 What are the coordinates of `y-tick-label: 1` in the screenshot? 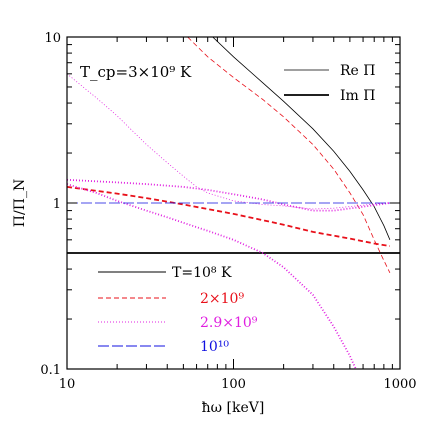 It's located at (57, 204).